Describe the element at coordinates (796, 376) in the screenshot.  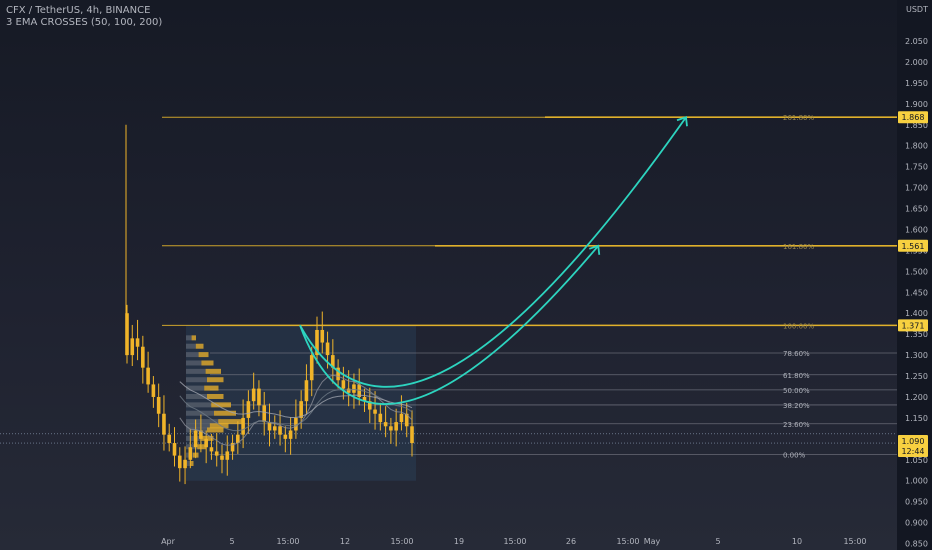
I see `fib-level-label: 61.80%` at that location.